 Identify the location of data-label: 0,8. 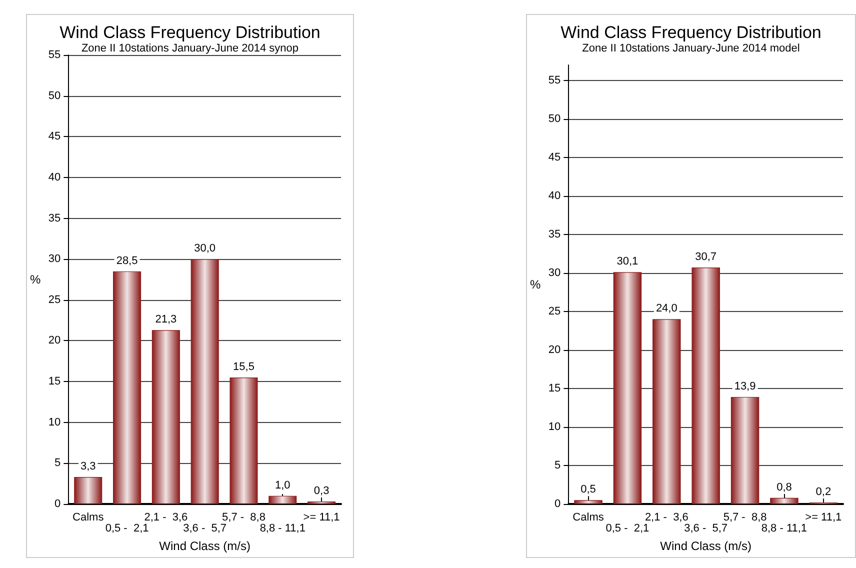
(784, 487).